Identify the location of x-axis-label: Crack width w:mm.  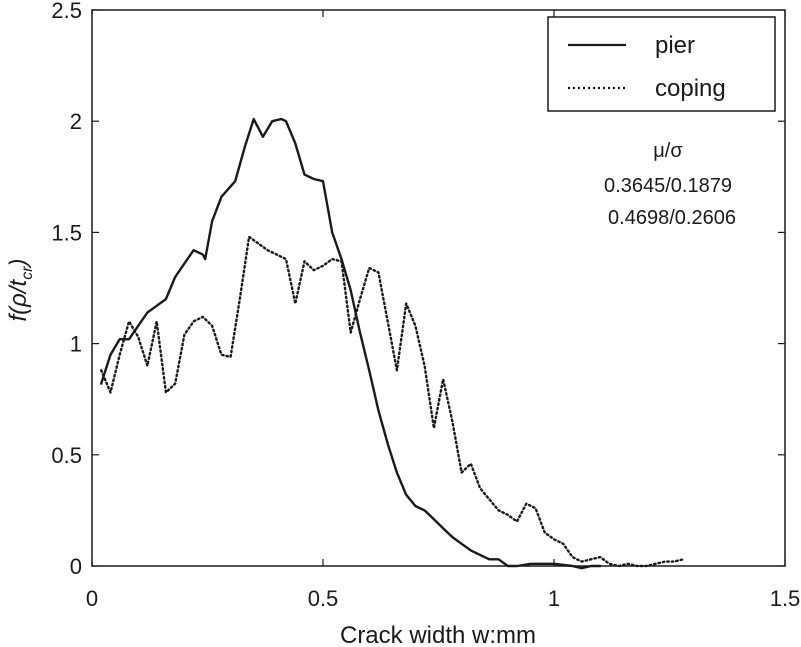
(438, 634).